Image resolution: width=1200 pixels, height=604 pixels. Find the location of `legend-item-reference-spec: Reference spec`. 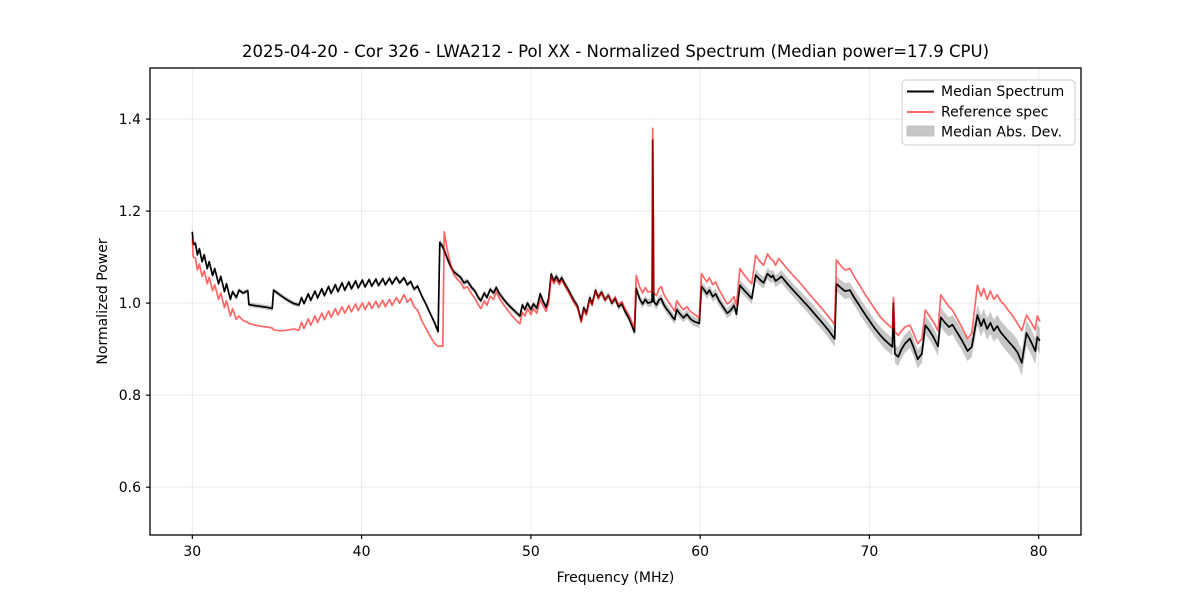

legend-item-reference-spec: Reference spec is located at coordinates (977, 113).